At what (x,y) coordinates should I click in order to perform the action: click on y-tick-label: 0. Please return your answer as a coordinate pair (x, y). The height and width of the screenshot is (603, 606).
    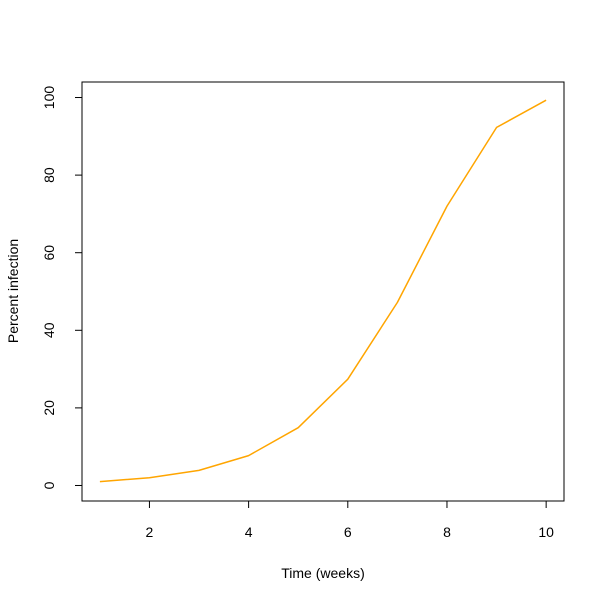
    Looking at the image, I should click on (49, 485).